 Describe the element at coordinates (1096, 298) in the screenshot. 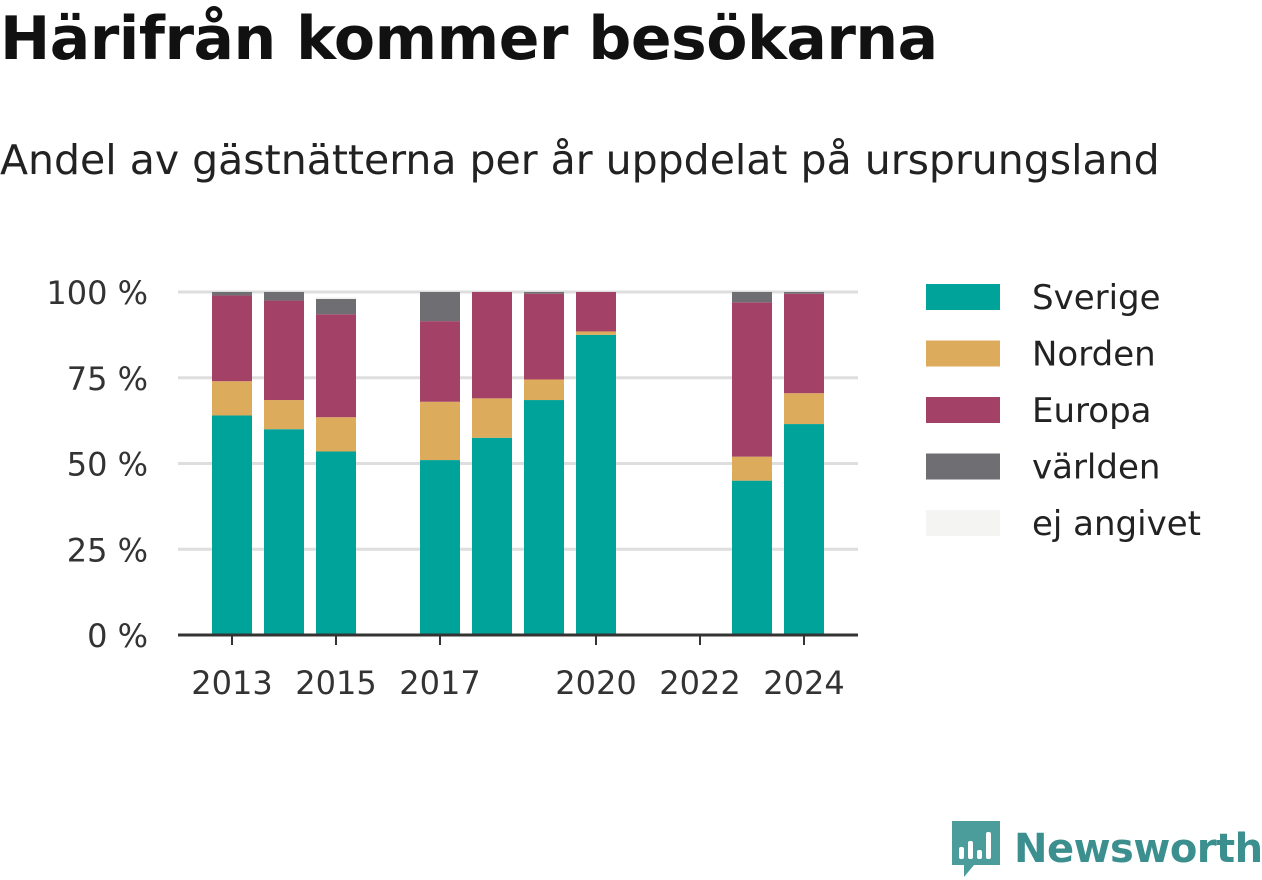

I see `legend-label: Sverige` at that location.